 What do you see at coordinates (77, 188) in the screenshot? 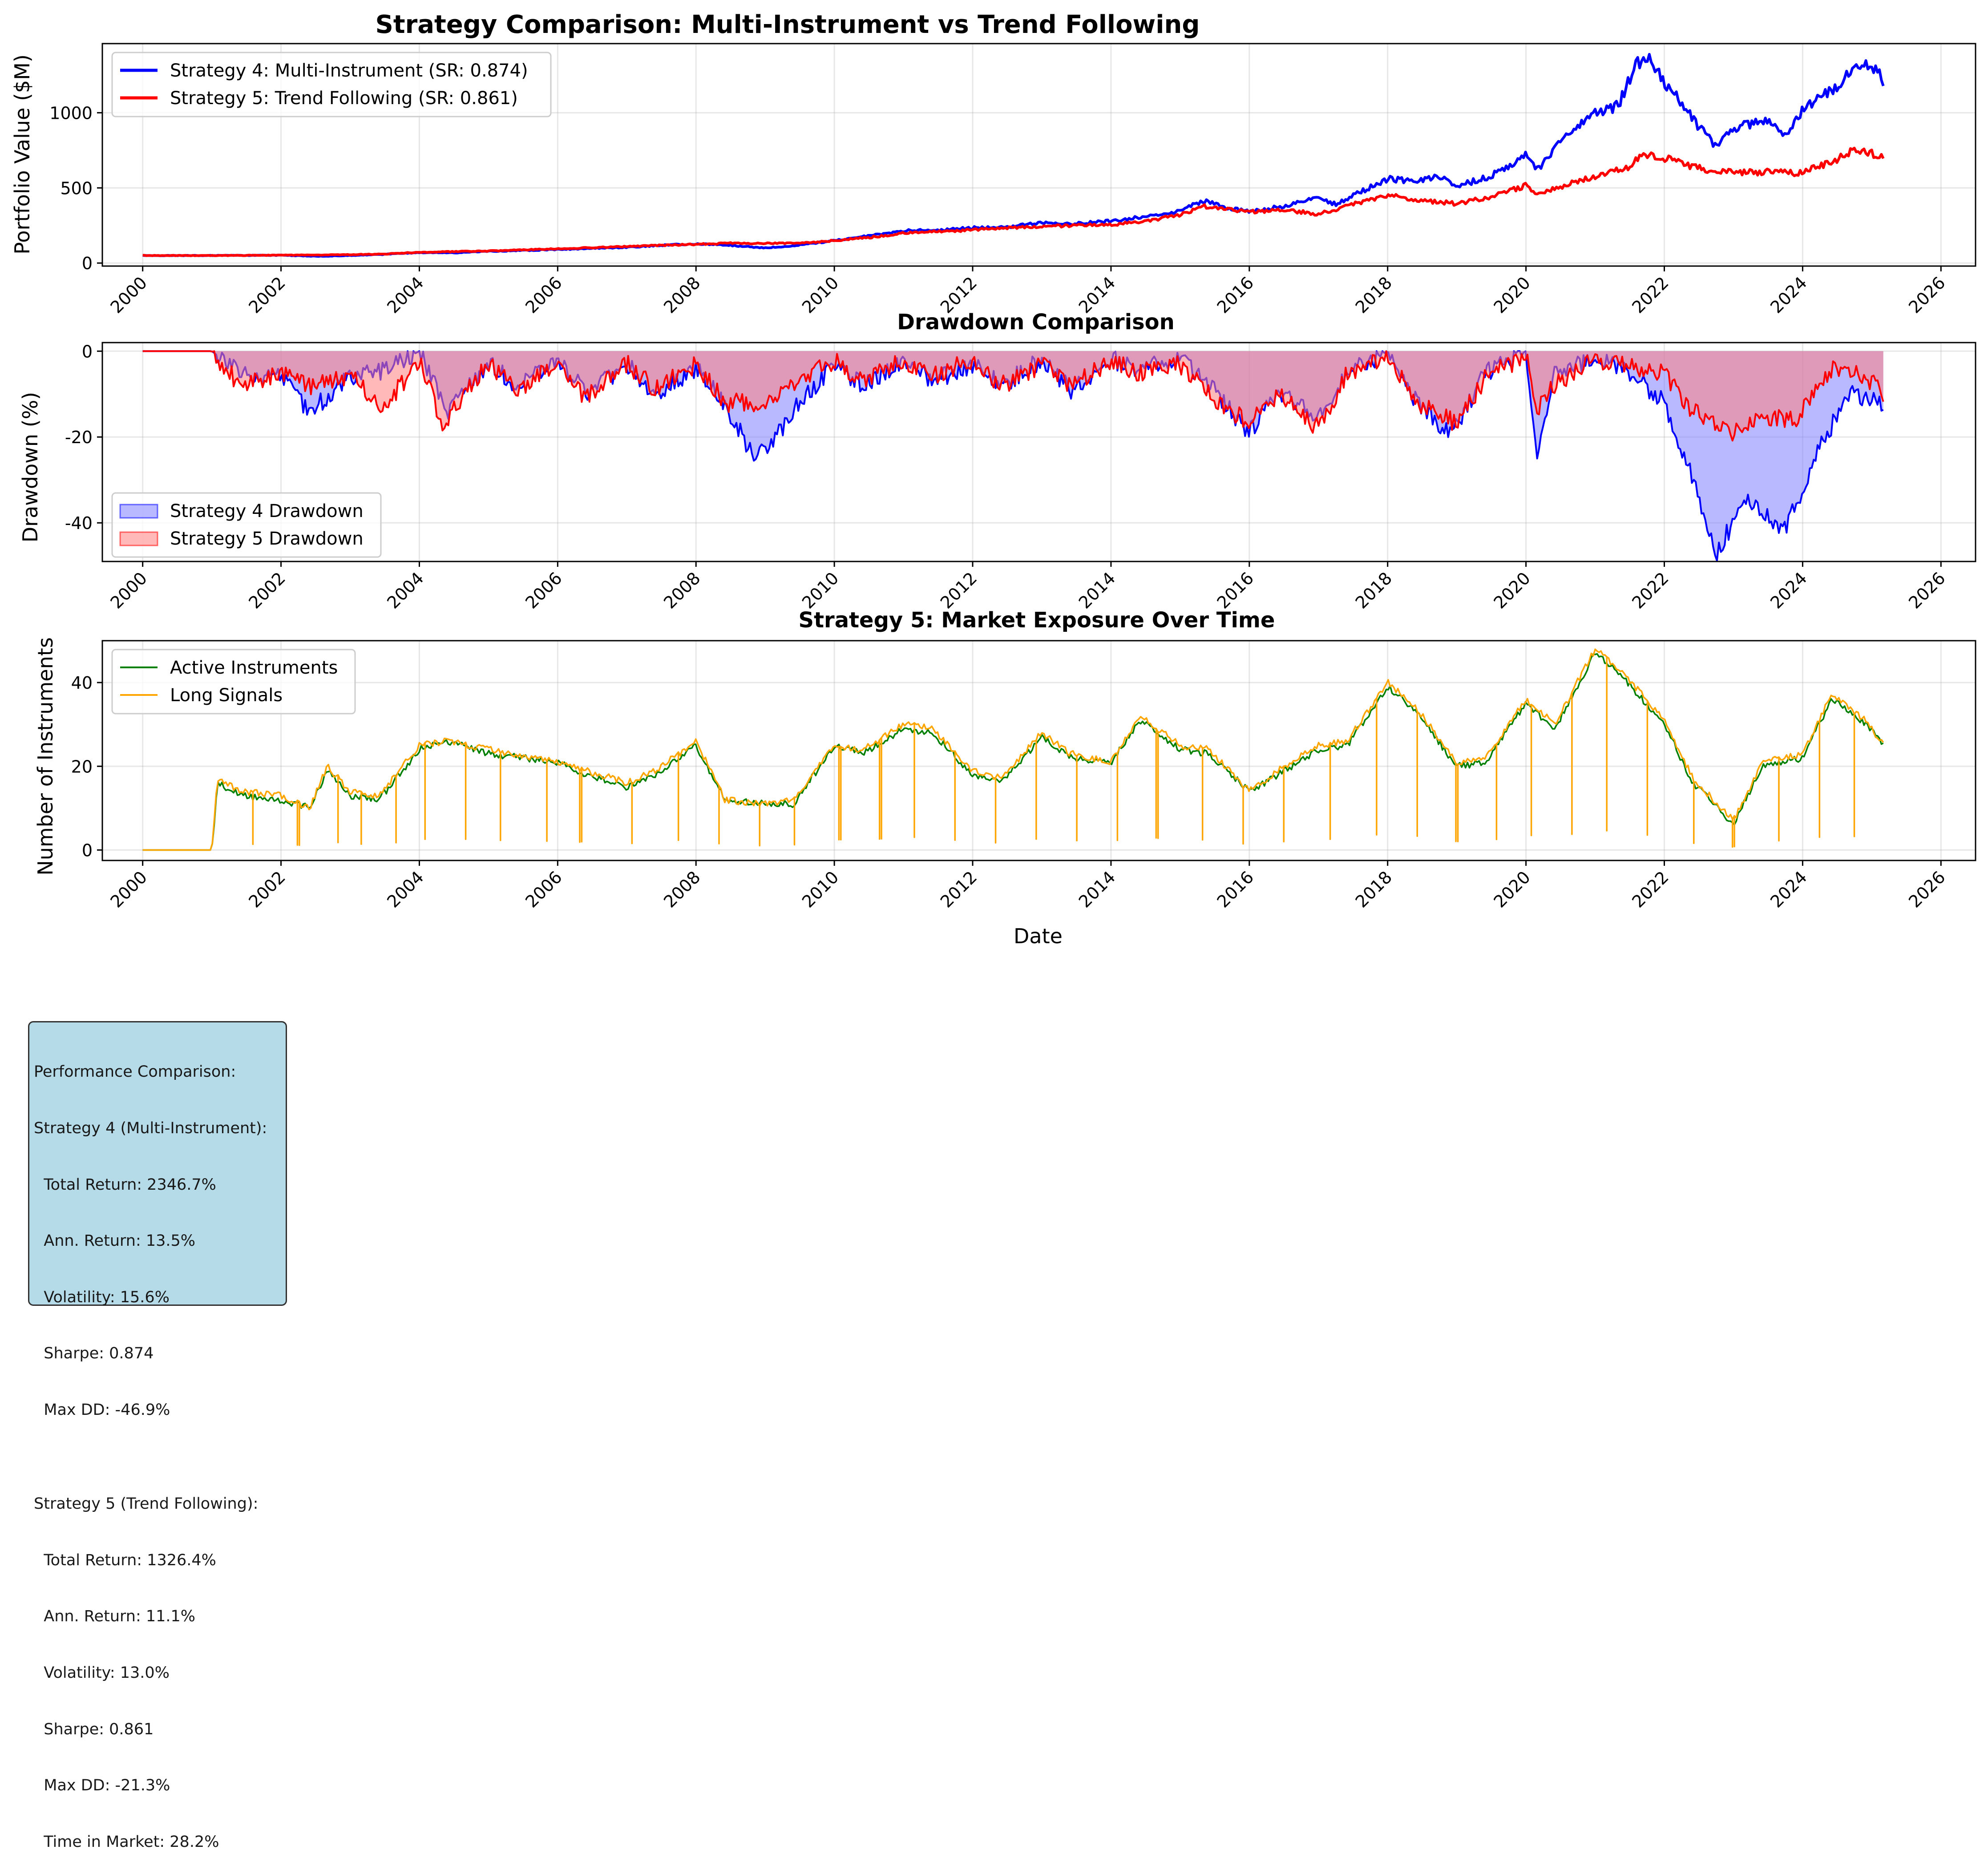
I see `y-tick-label: 500` at bounding box center [77, 188].